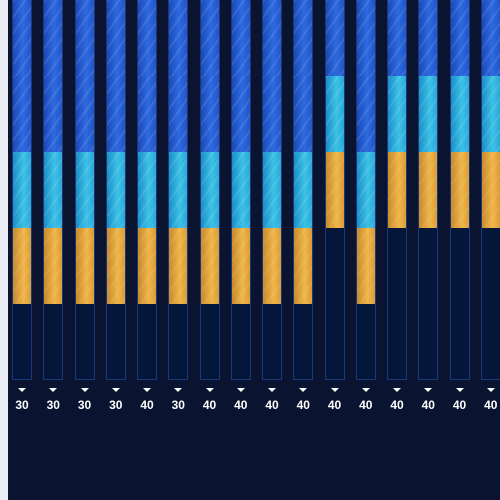  Describe the element at coordinates (4, 250) in the screenshot. I see `window-edge` at that location.